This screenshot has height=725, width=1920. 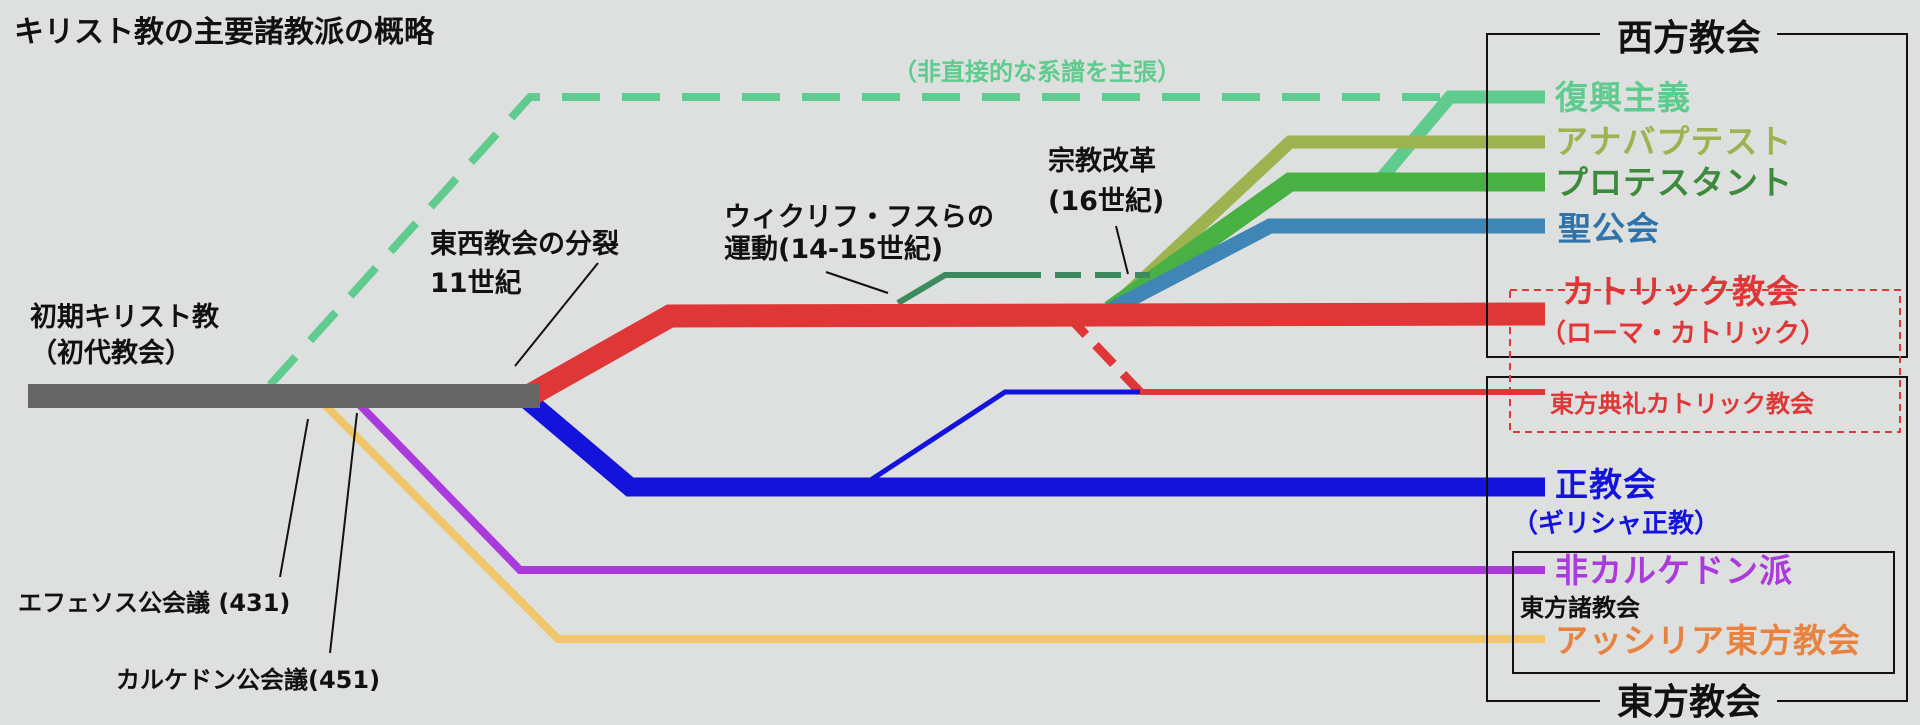 I want to click on wycliffe-pointer, so click(x=857, y=282).